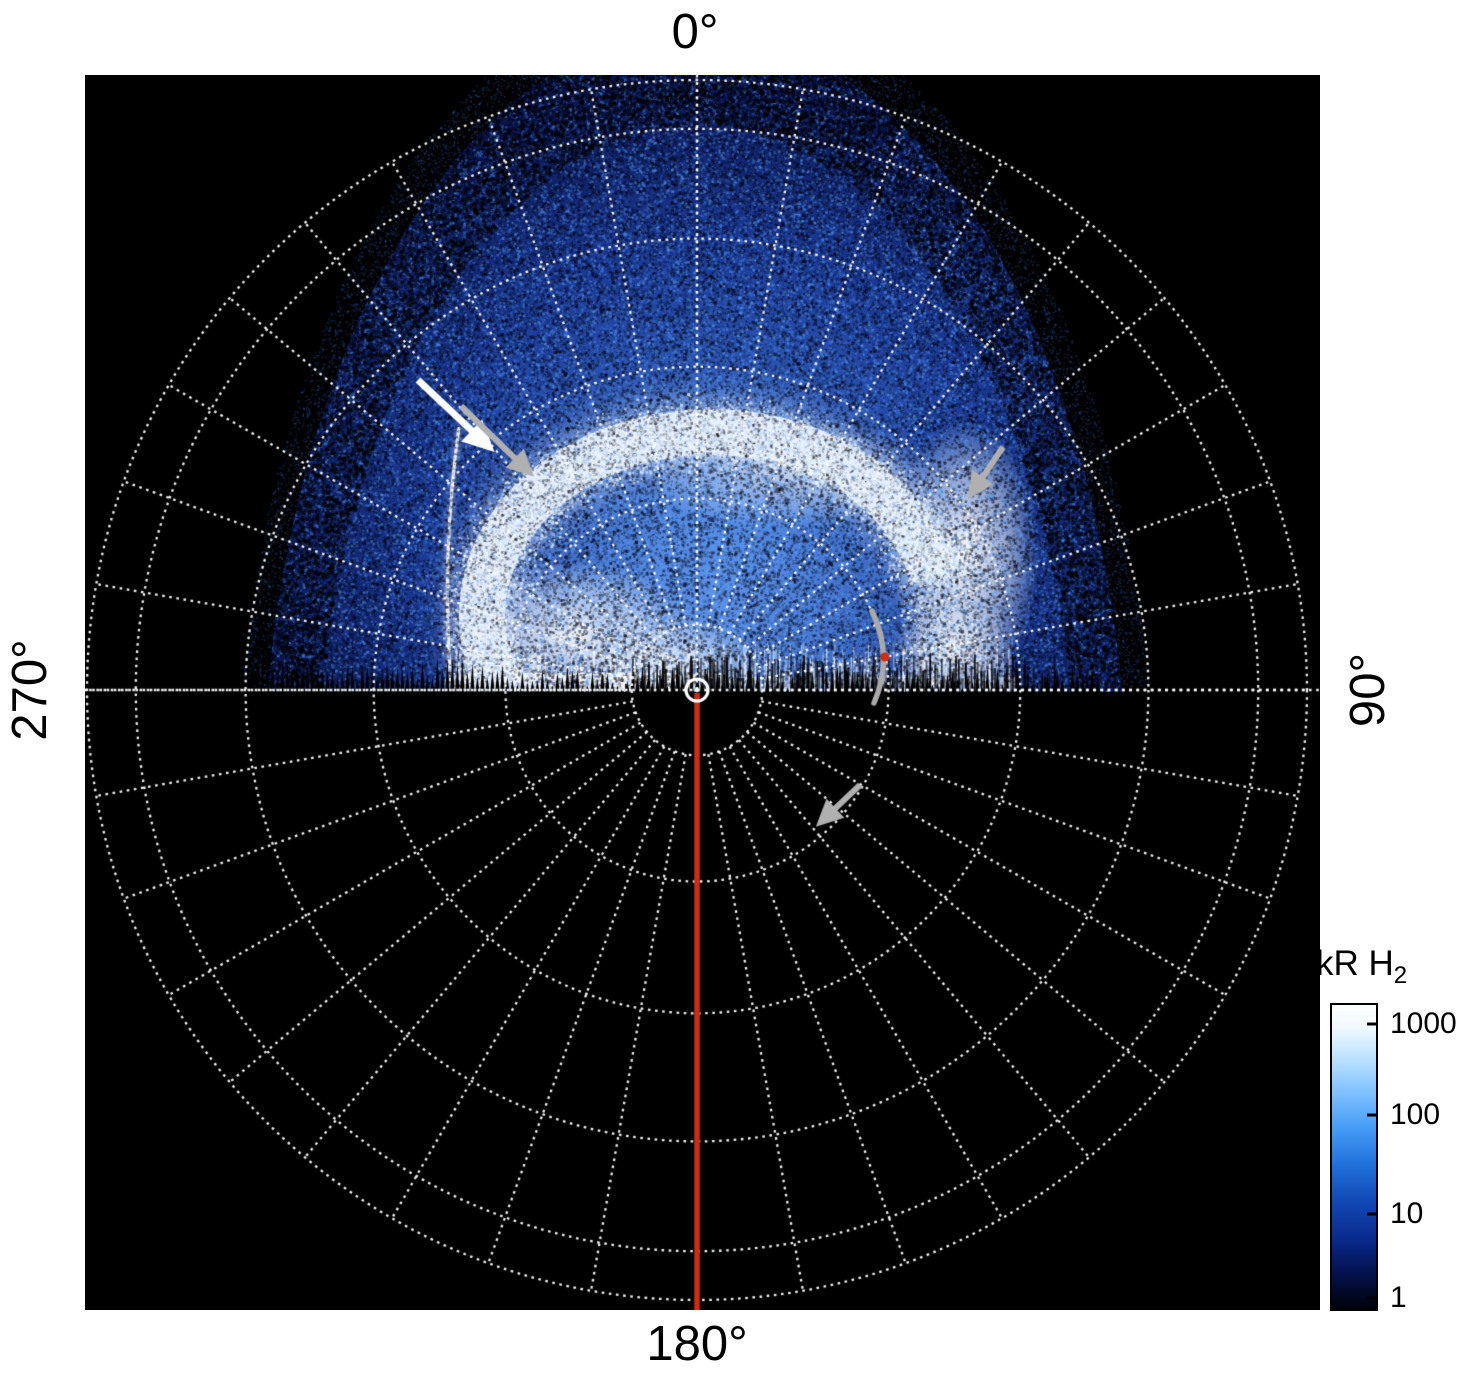 Image resolution: width=1481 pixels, height=1384 pixels. What do you see at coordinates (697, 1344) in the screenshot?
I see `angle-label-180: 180°` at bounding box center [697, 1344].